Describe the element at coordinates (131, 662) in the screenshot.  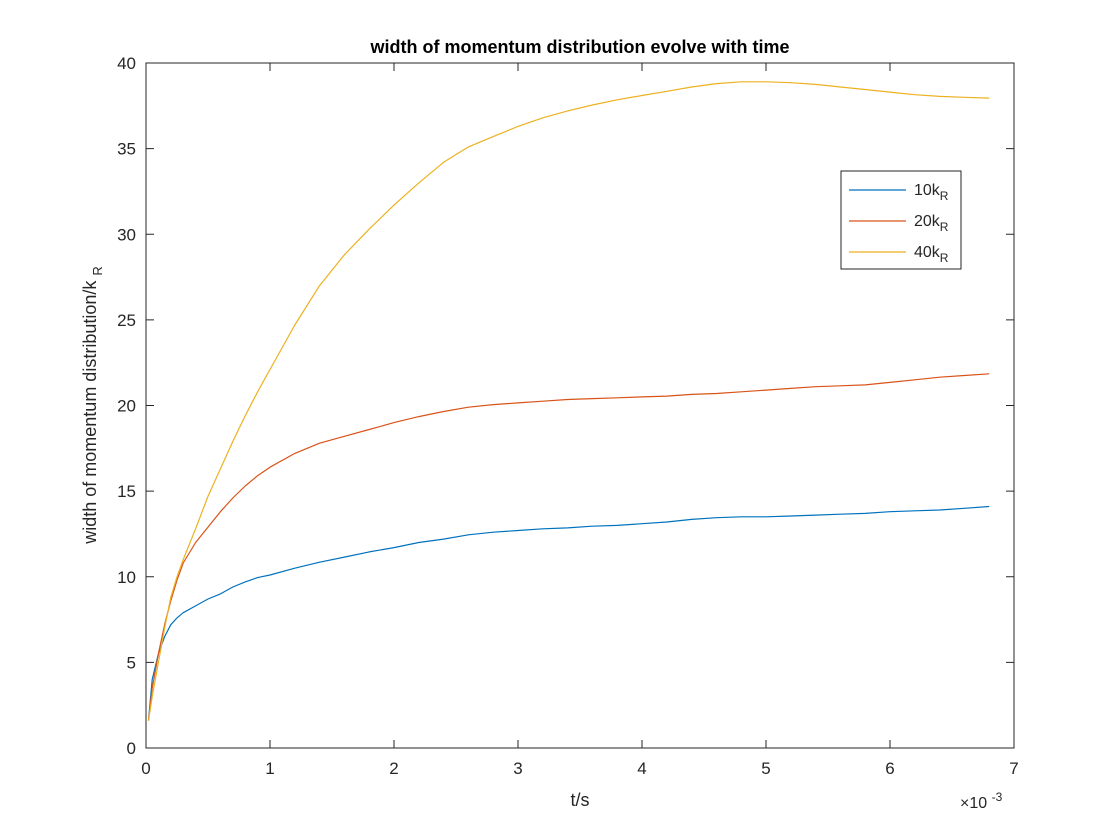
I see `y-tick-label: 5` at that location.